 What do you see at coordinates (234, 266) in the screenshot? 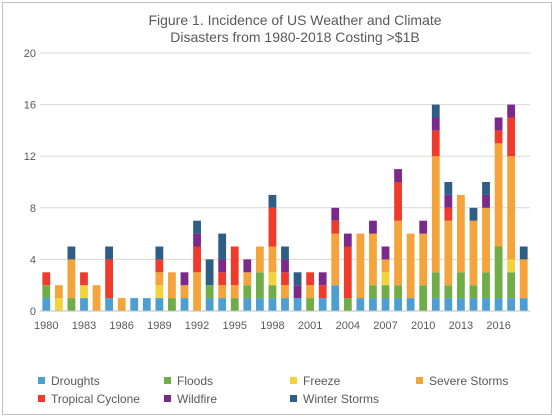
I see `bar-segment-tropical-cyclone-1995` at bounding box center [234, 266].